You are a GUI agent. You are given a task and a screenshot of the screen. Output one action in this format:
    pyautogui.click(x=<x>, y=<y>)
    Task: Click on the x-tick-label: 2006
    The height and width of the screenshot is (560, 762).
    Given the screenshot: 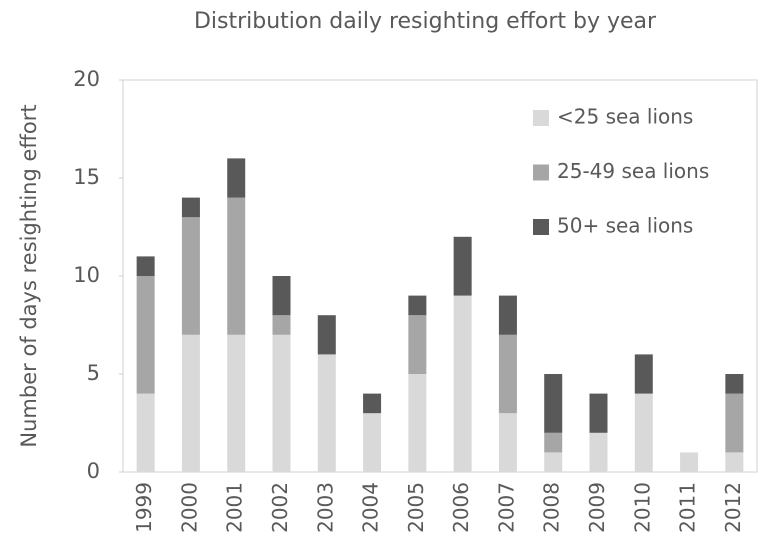 What is the action you would take?
    pyautogui.click(x=461, y=507)
    